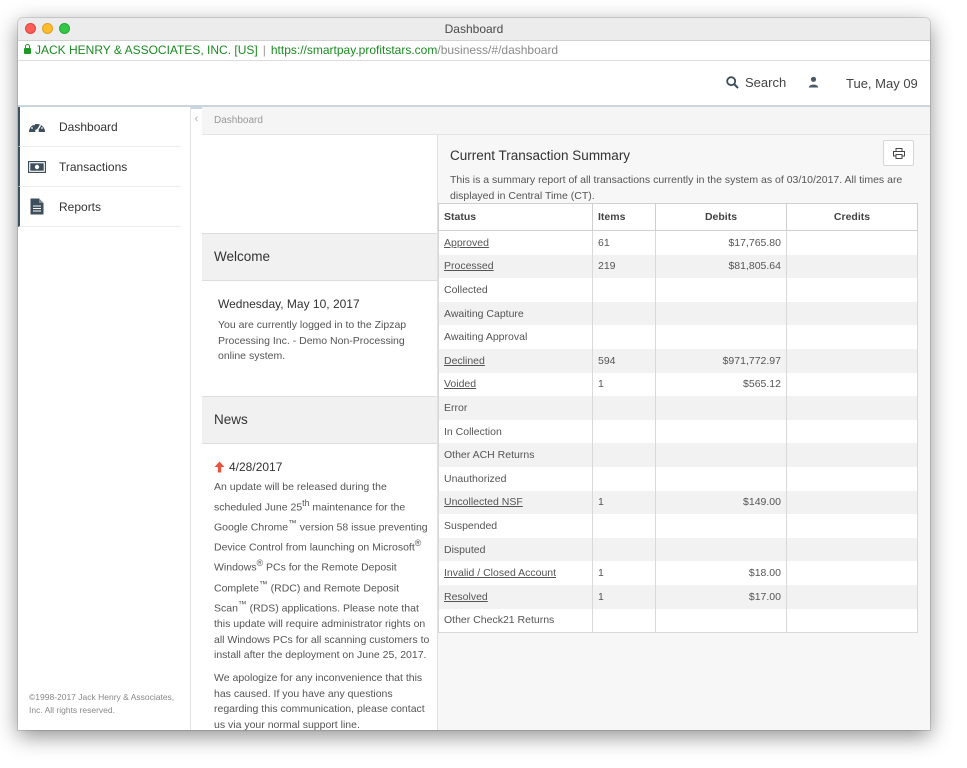 The image size is (967, 768). I want to click on status-cell: Other ACH Returns, so click(515, 455).